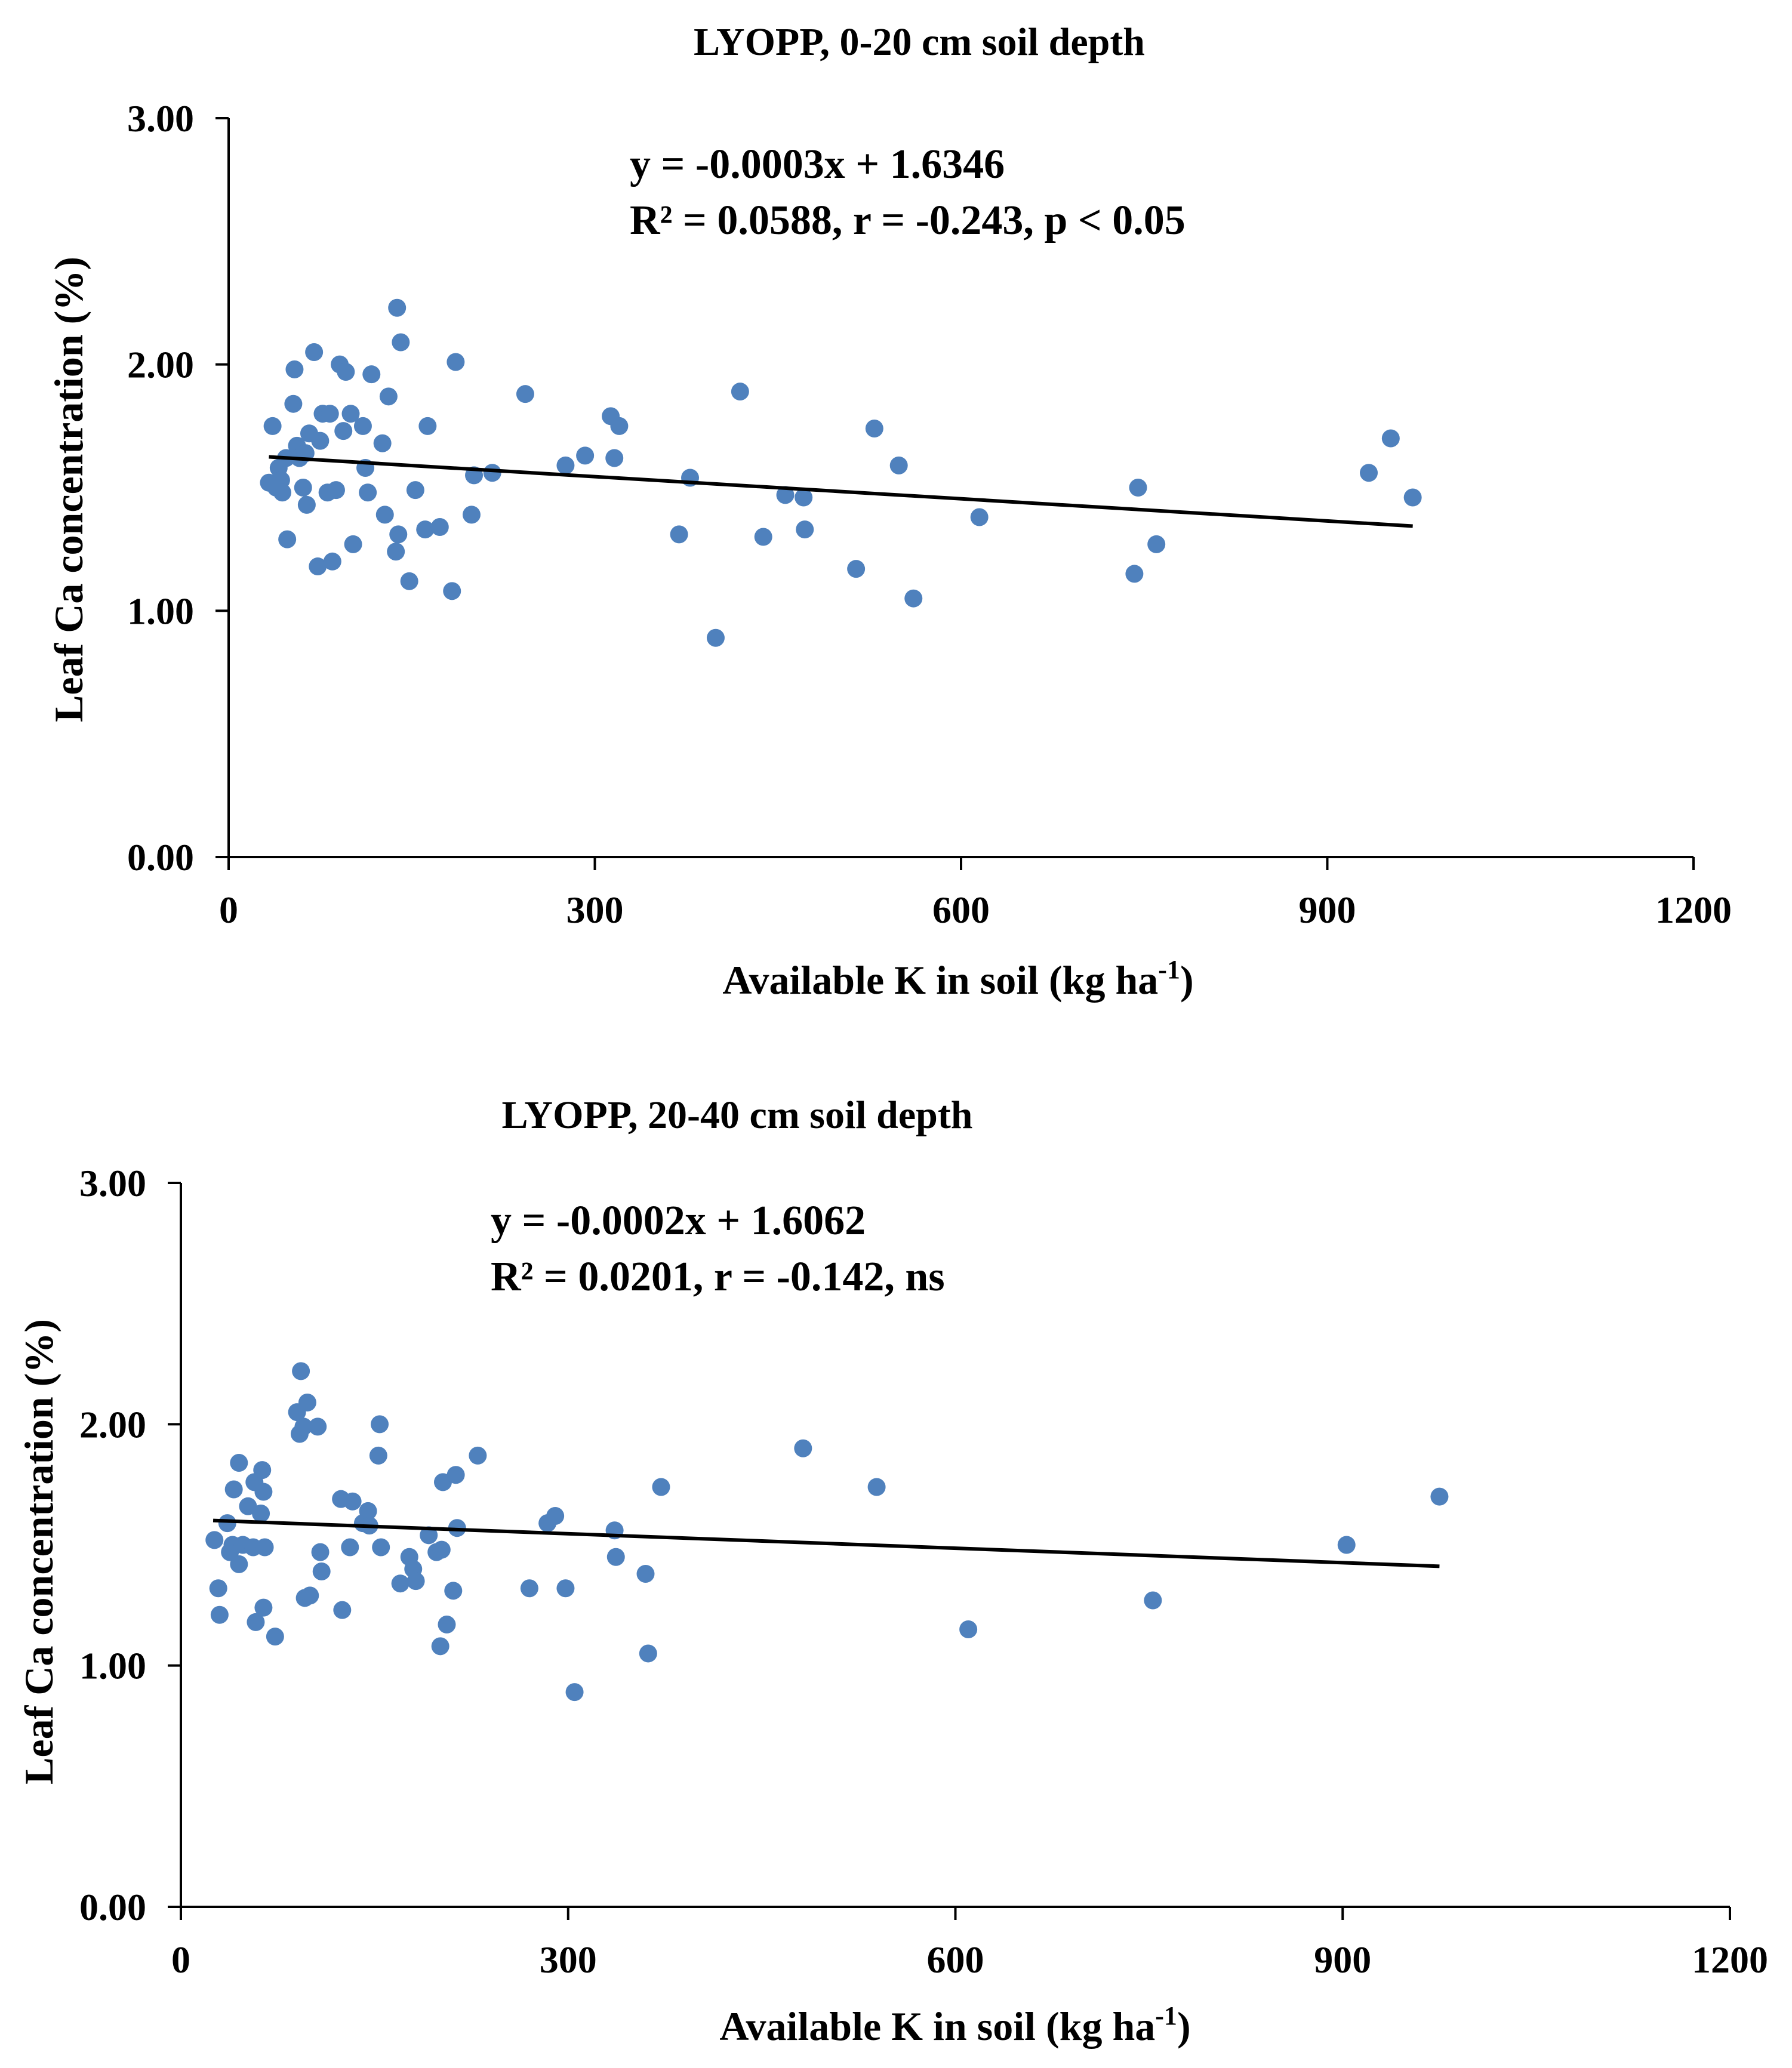 This screenshot has width=1792, height=2068. What do you see at coordinates (112, 1666) in the screenshot?
I see `y-tick-label: 1.00` at bounding box center [112, 1666].